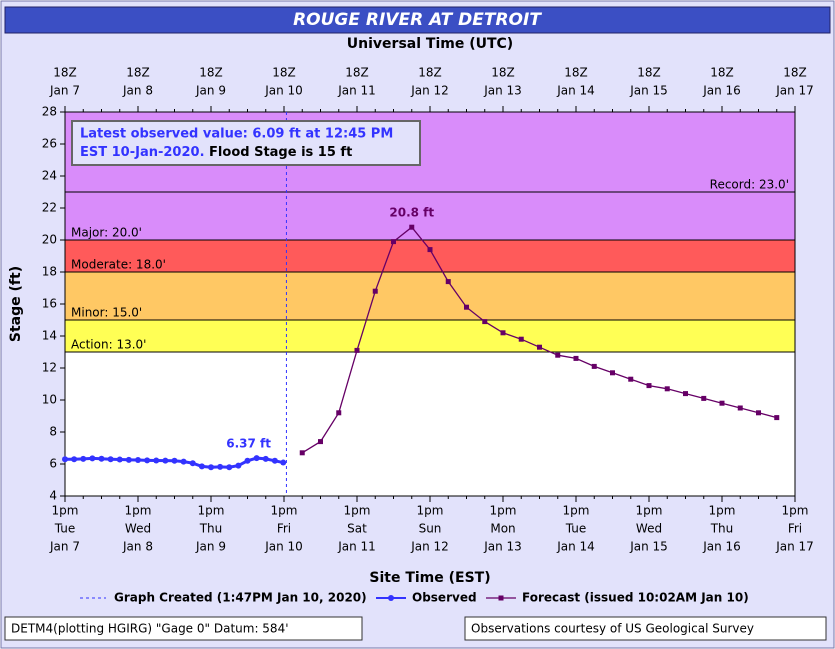 The image size is (835, 649). I want to click on x2-tick-label: Jan 15, so click(648, 91).